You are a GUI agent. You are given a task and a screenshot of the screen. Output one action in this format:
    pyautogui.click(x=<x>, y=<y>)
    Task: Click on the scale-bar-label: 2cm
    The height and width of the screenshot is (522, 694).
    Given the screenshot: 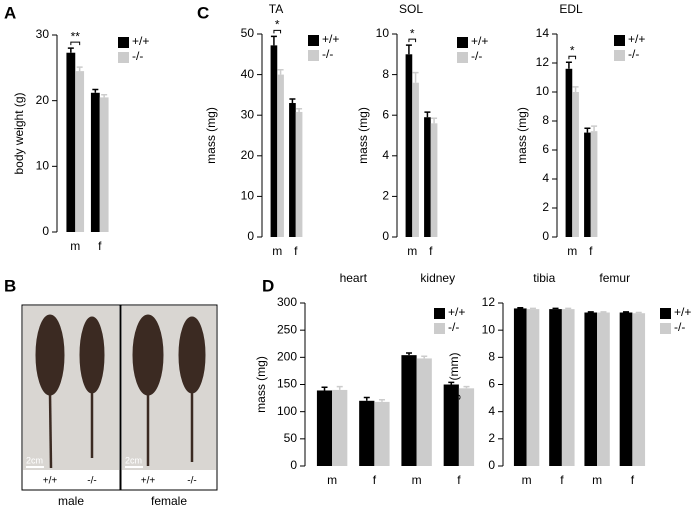 What is the action you would take?
    pyautogui.click(x=133, y=460)
    